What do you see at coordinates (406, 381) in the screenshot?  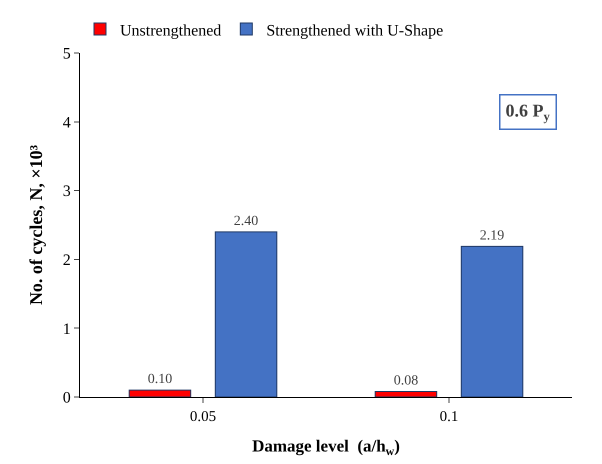 I see `data-label: 0.08` at bounding box center [406, 381].